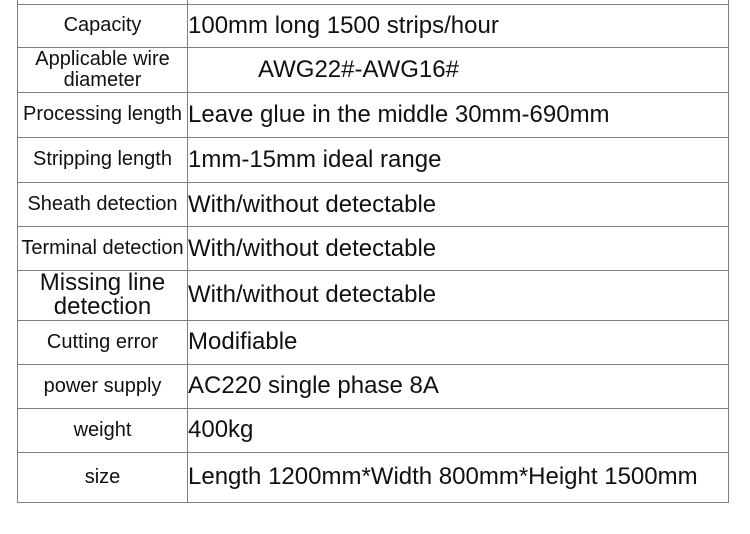 This screenshot has width=750, height=534. What do you see at coordinates (102, 342) in the screenshot?
I see `spec-label: Cutting error` at bounding box center [102, 342].